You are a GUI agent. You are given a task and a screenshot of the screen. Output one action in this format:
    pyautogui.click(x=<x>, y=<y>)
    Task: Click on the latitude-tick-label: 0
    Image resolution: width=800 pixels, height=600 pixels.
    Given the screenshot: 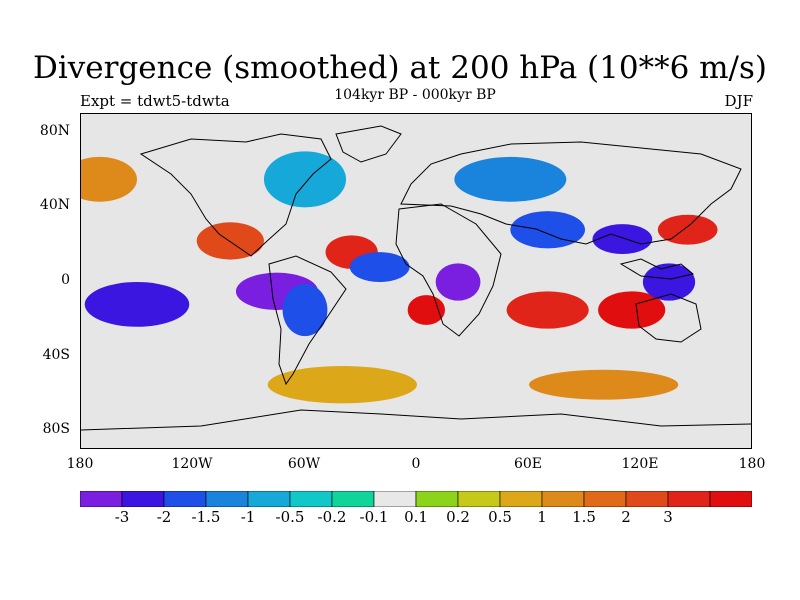 What is the action you would take?
    pyautogui.click(x=65, y=280)
    